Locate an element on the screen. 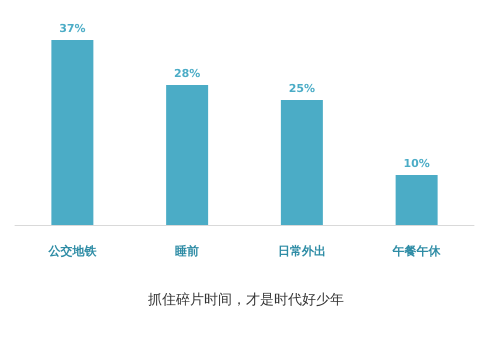  data-label: 28% is located at coordinates (187, 73).